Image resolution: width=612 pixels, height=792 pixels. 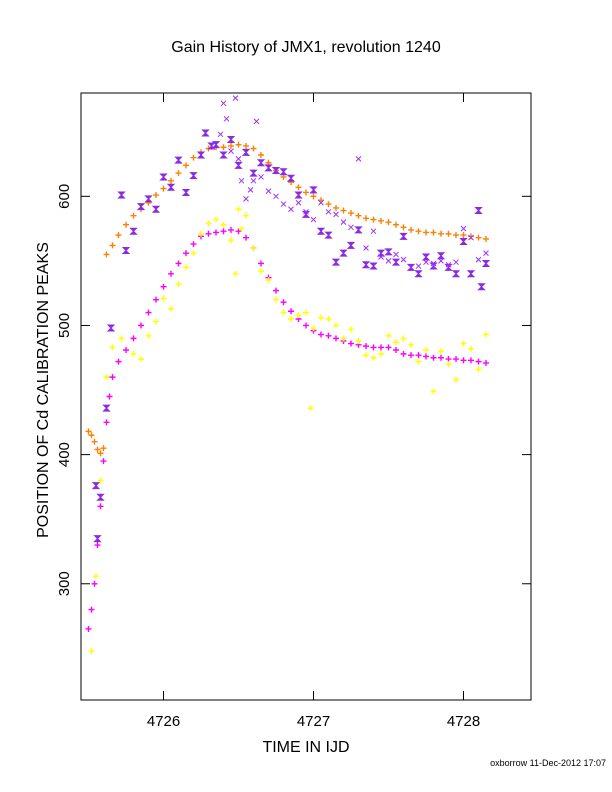 What do you see at coordinates (64, 196) in the screenshot?
I see `y-tick-label: 600` at bounding box center [64, 196].